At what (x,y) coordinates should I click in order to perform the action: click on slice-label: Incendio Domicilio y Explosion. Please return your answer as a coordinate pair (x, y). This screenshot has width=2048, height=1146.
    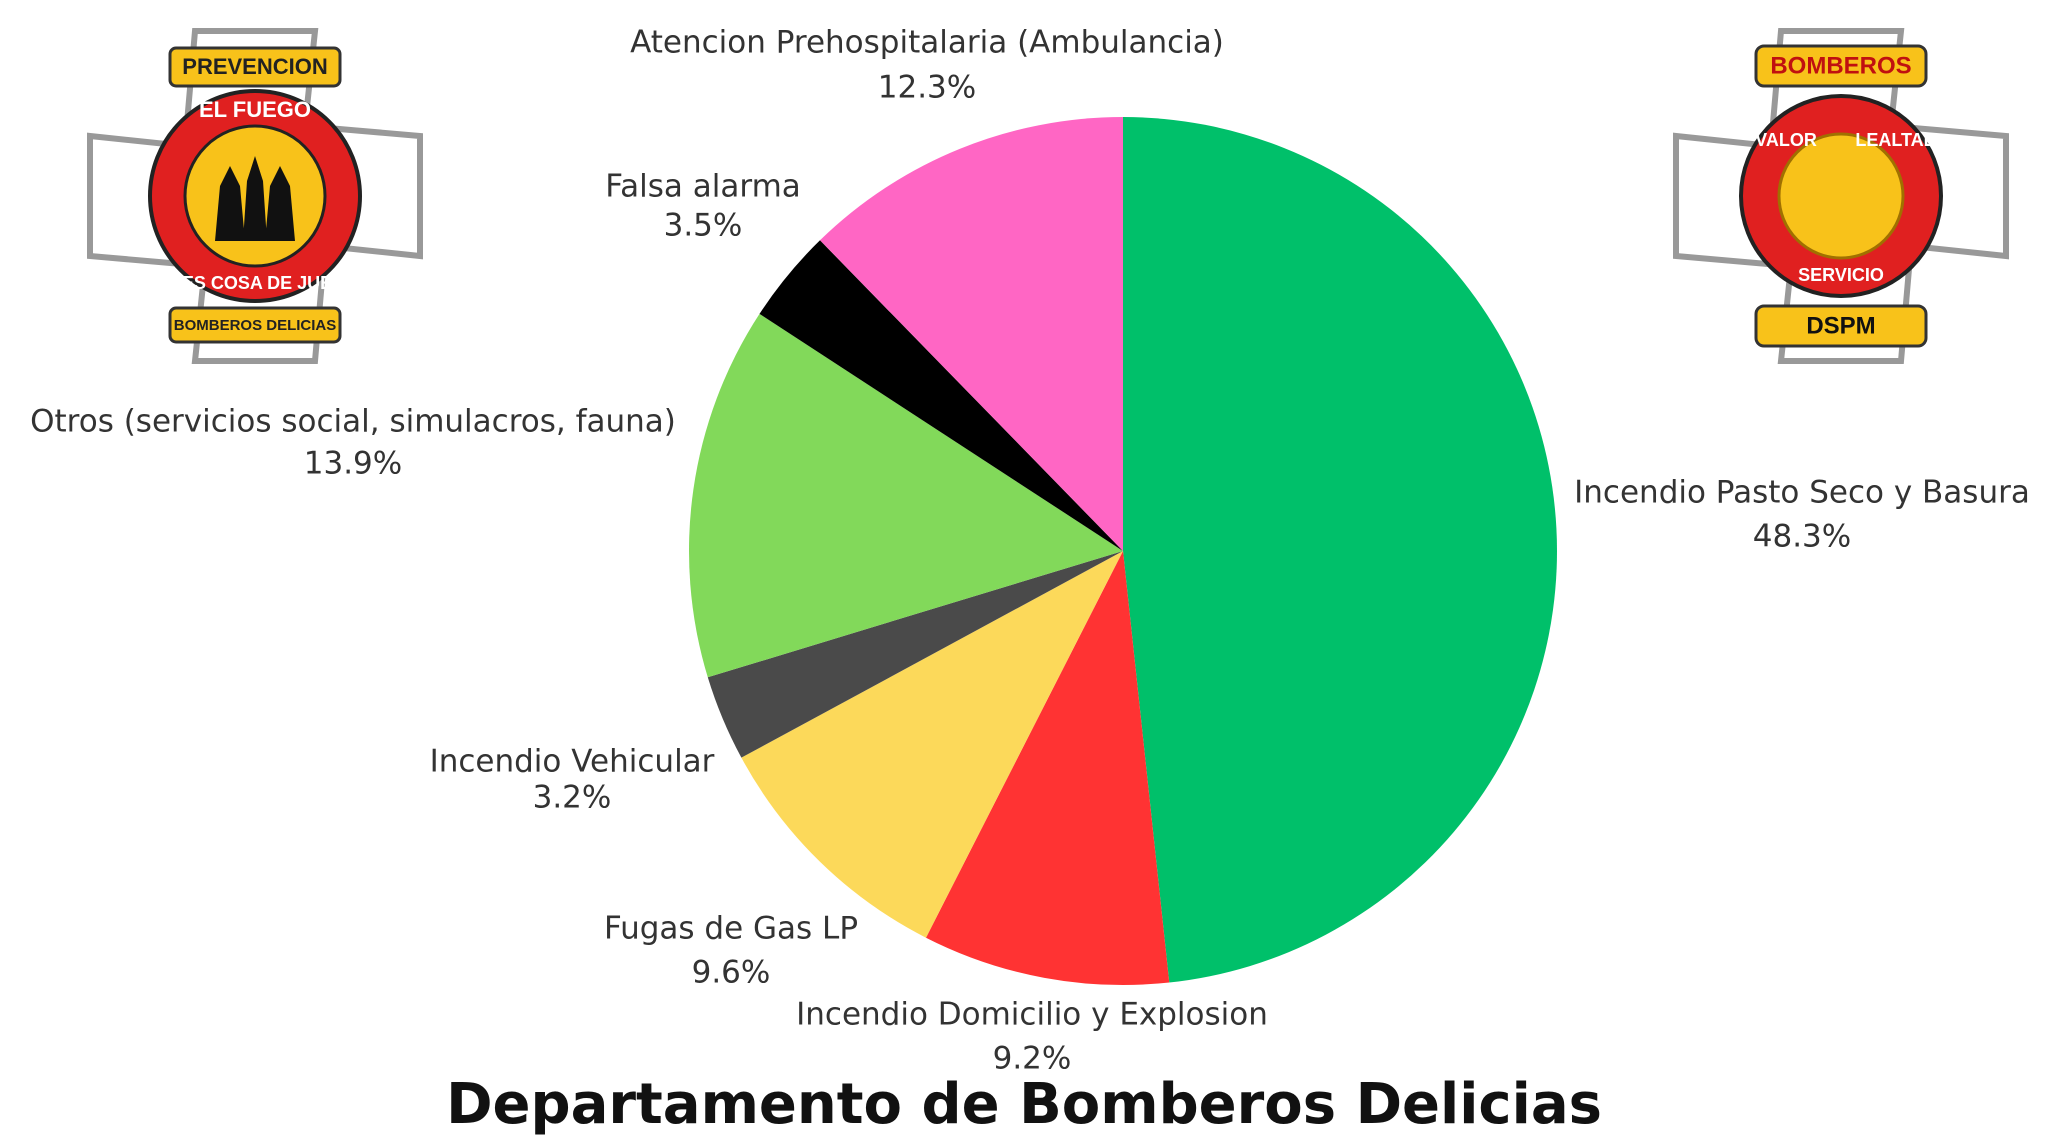
    Looking at the image, I should click on (1032, 1015).